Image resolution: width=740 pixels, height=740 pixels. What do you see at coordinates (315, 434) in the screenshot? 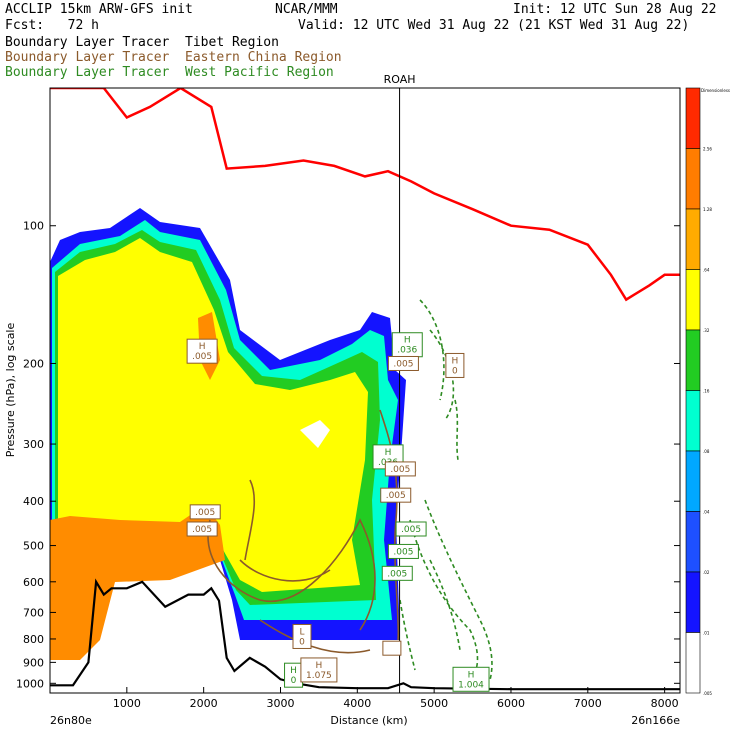
I see `tracer-fill-cyan-pocket` at bounding box center [315, 434].